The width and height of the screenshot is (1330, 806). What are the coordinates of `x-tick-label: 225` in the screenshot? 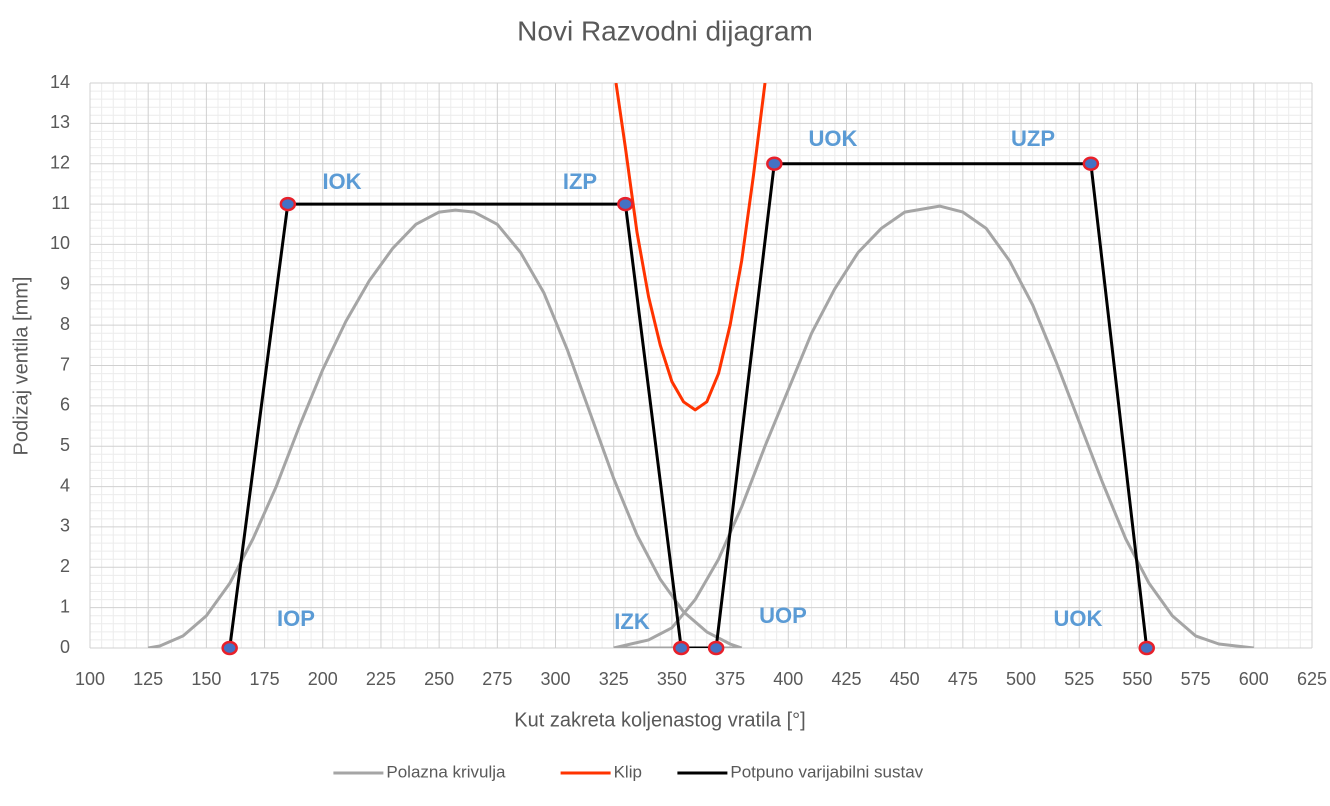 It's located at (381, 679).